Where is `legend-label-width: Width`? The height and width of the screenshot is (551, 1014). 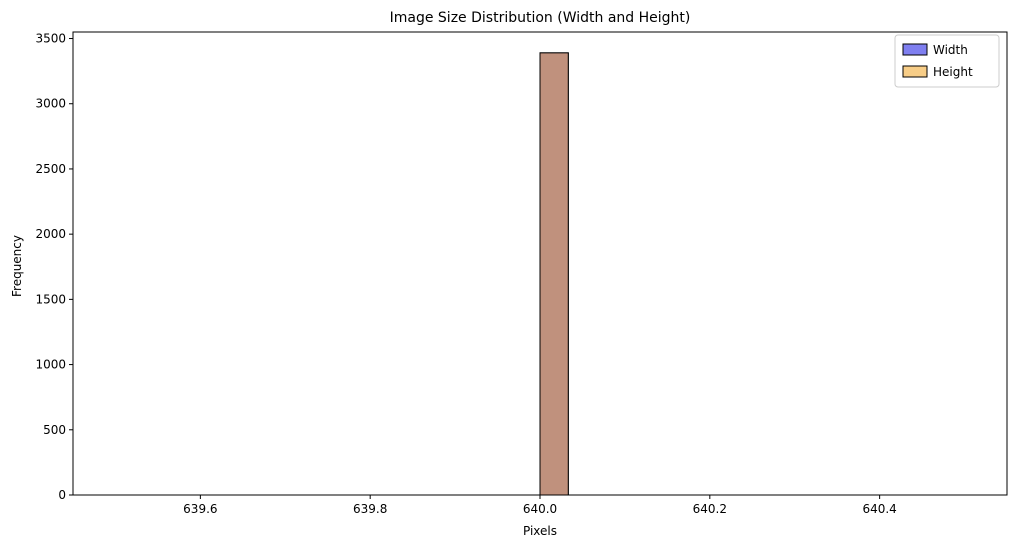 legend-label-width: Width is located at coordinates (950, 50).